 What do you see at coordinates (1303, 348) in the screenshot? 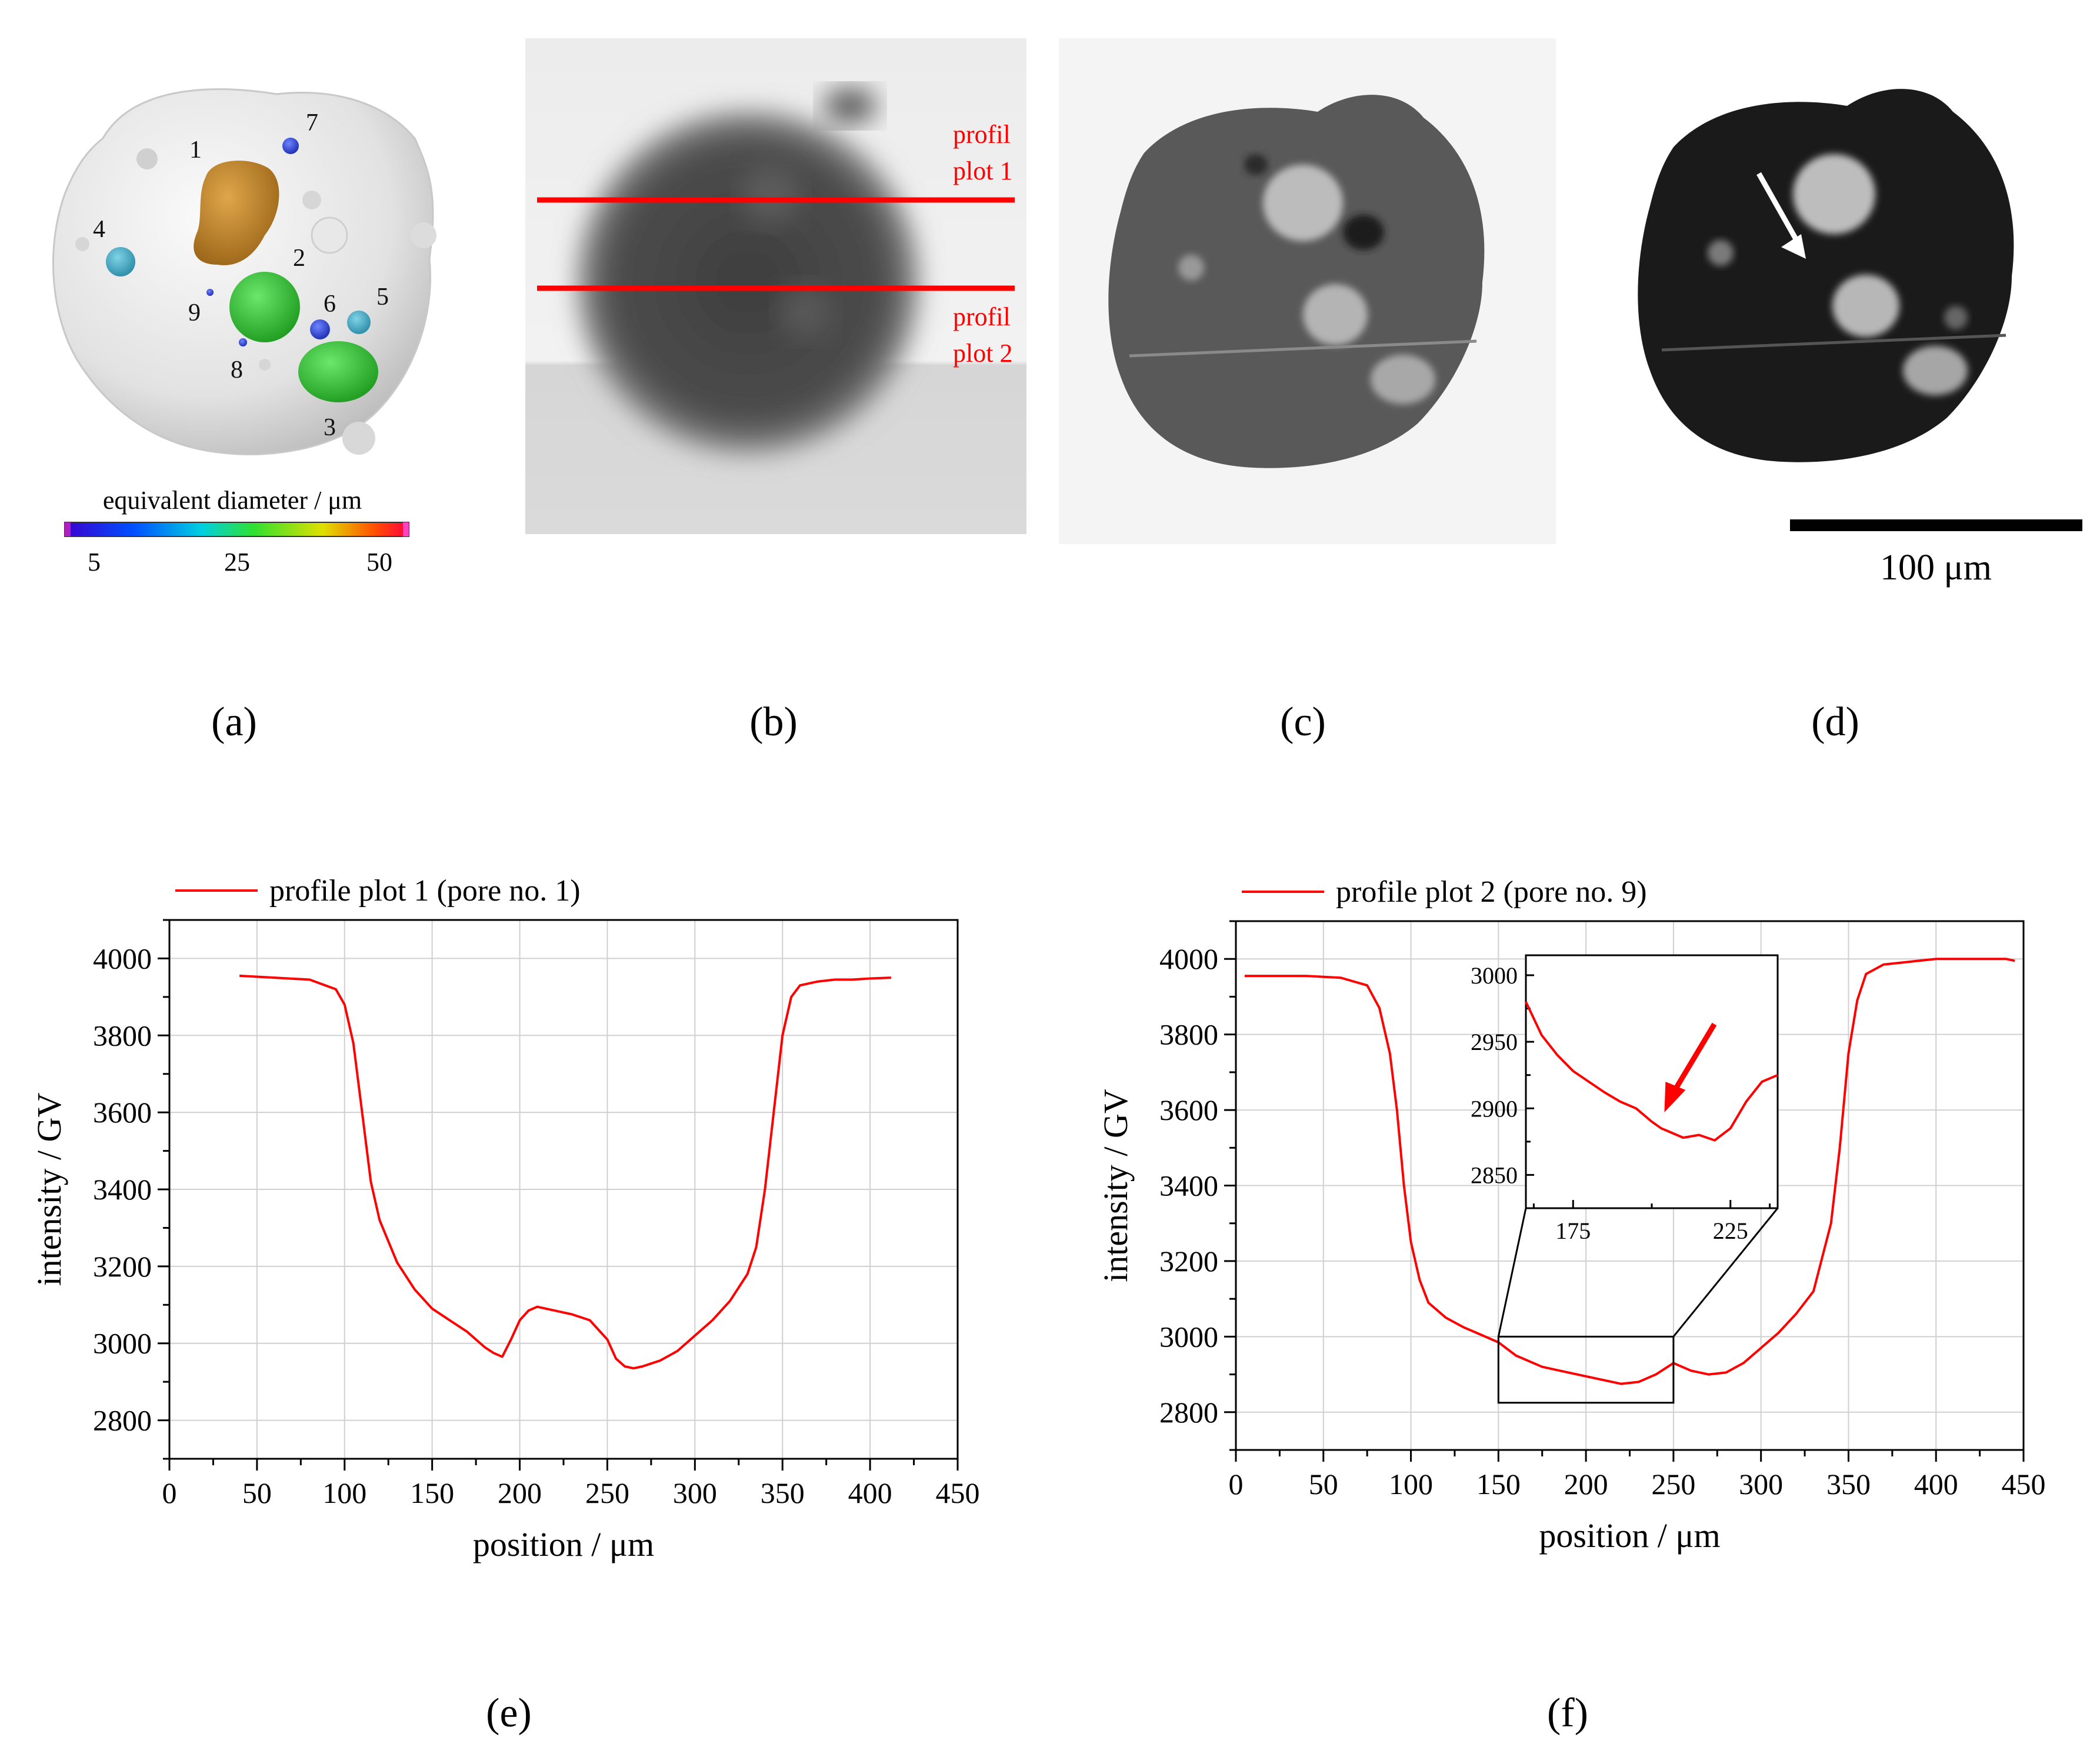
I see `ring-artifact` at bounding box center [1303, 348].